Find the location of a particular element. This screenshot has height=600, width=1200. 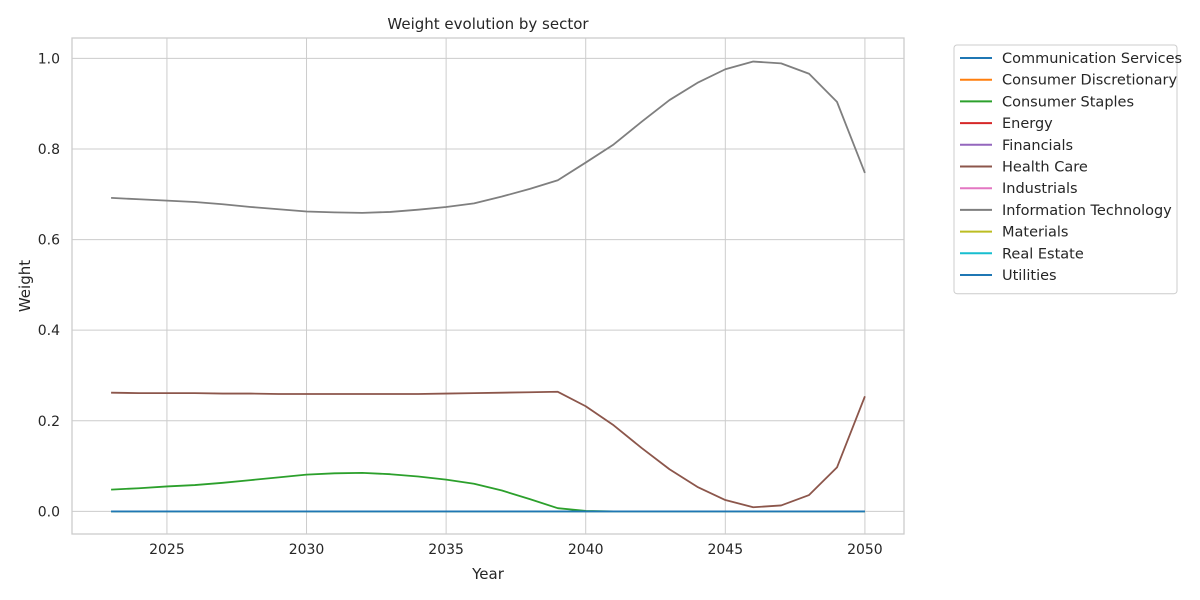

y-tick-label: 0.4 is located at coordinates (49, 331).